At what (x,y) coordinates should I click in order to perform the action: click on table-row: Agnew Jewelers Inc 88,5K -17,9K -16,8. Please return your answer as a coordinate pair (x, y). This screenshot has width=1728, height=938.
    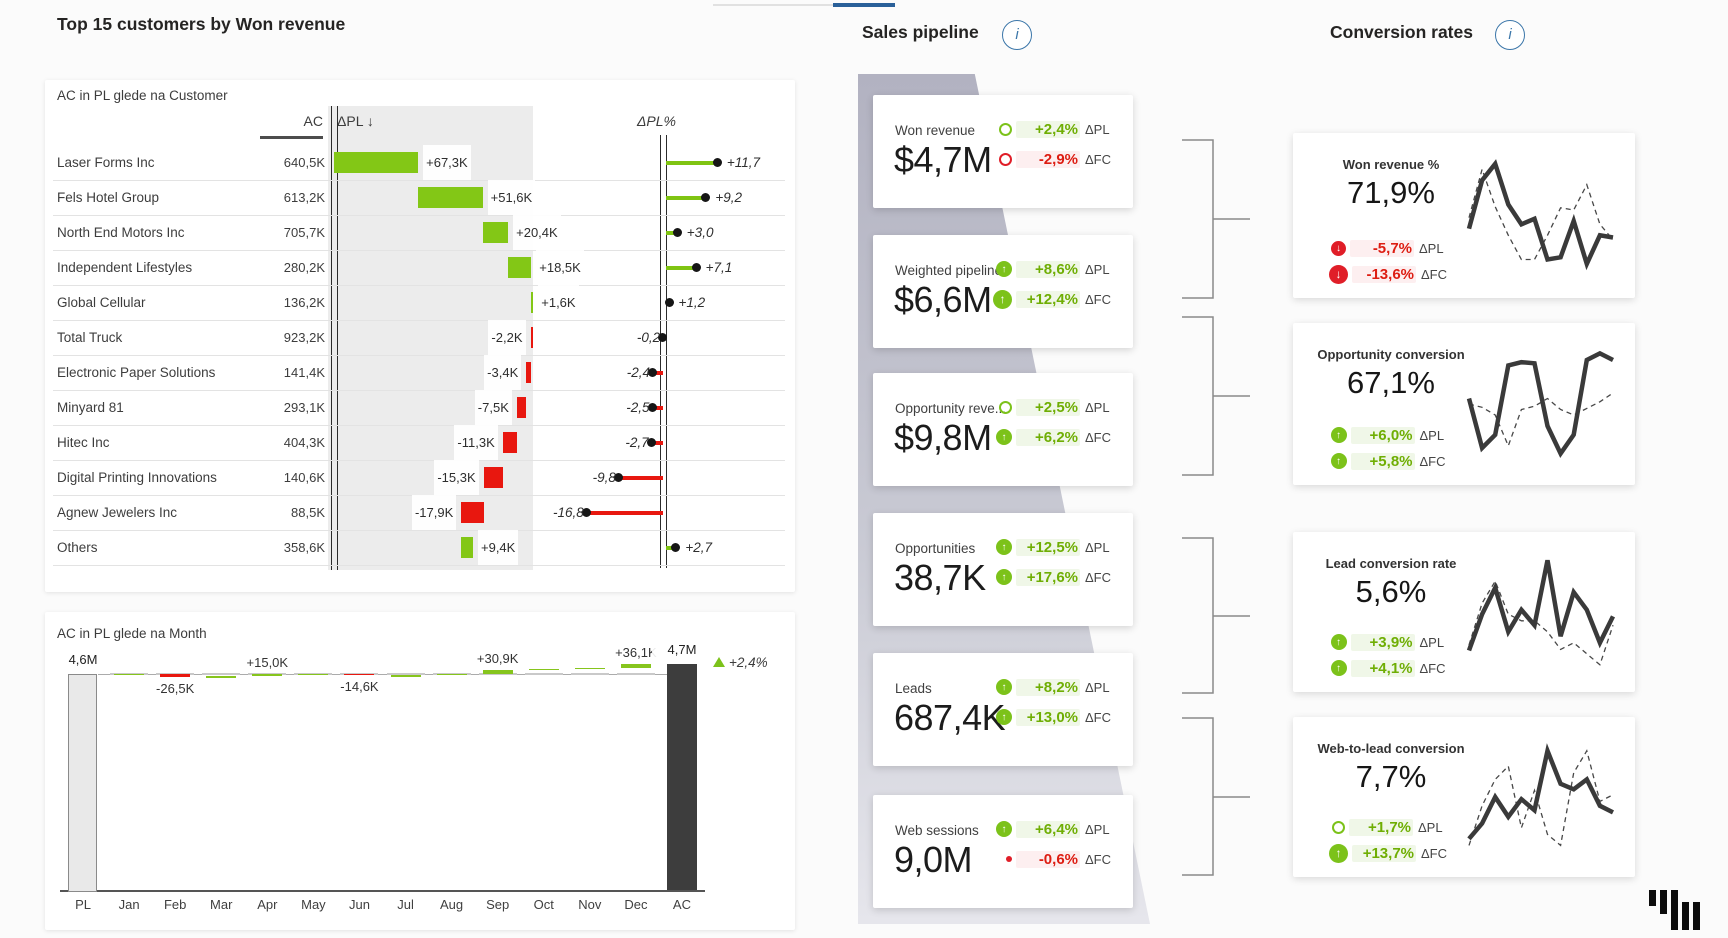
    Looking at the image, I should click on (419, 513).